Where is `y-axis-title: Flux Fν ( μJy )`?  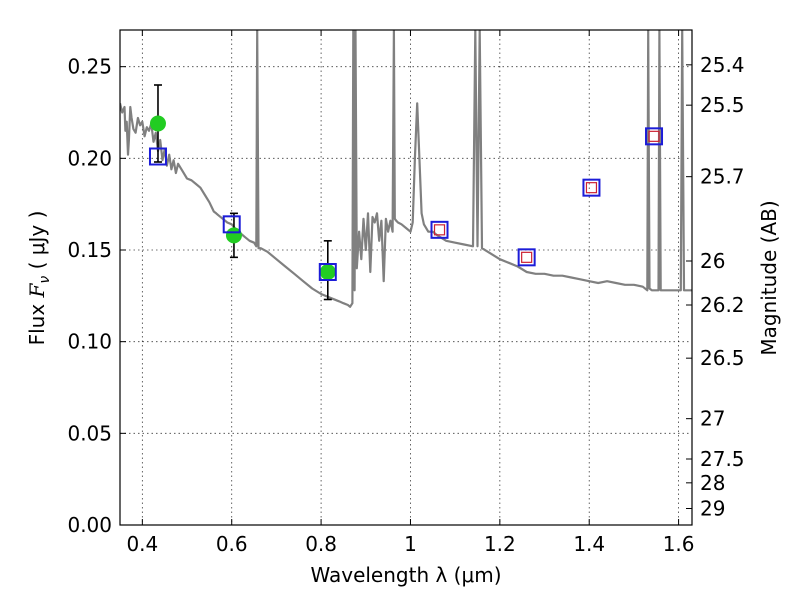
y-axis-title: Flux Fν ( μJy ) is located at coordinates (39, 278).